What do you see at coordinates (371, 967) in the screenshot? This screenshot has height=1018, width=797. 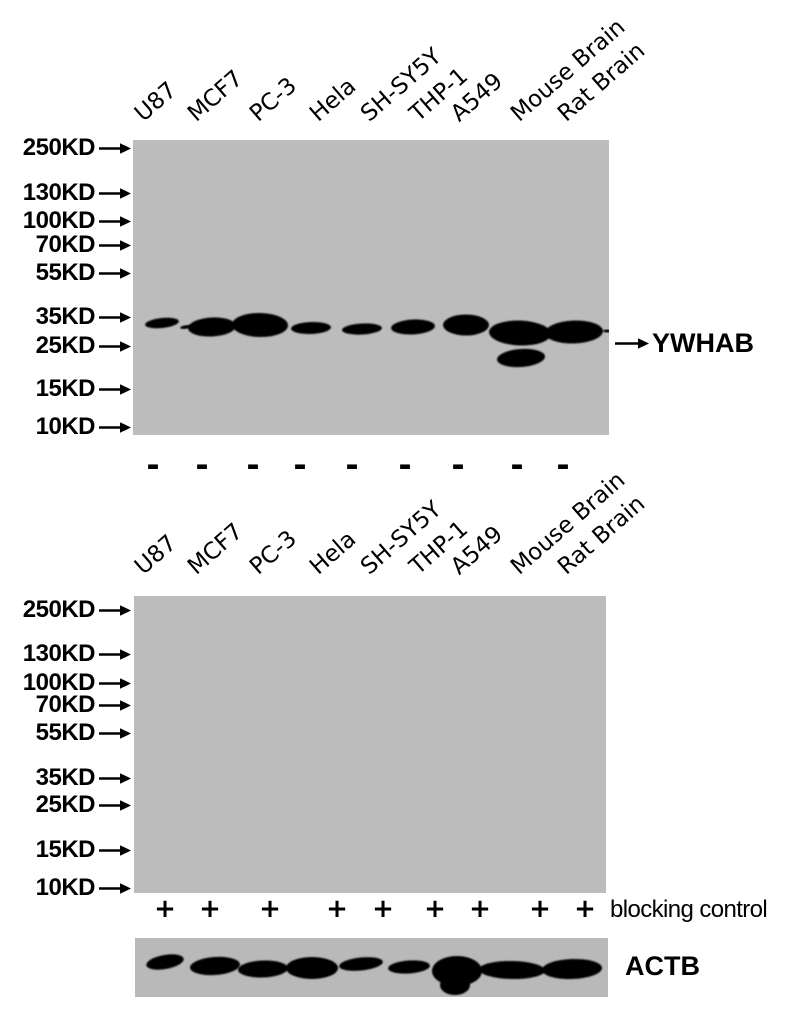 I see `blot-membrane-actb` at bounding box center [371, 967].